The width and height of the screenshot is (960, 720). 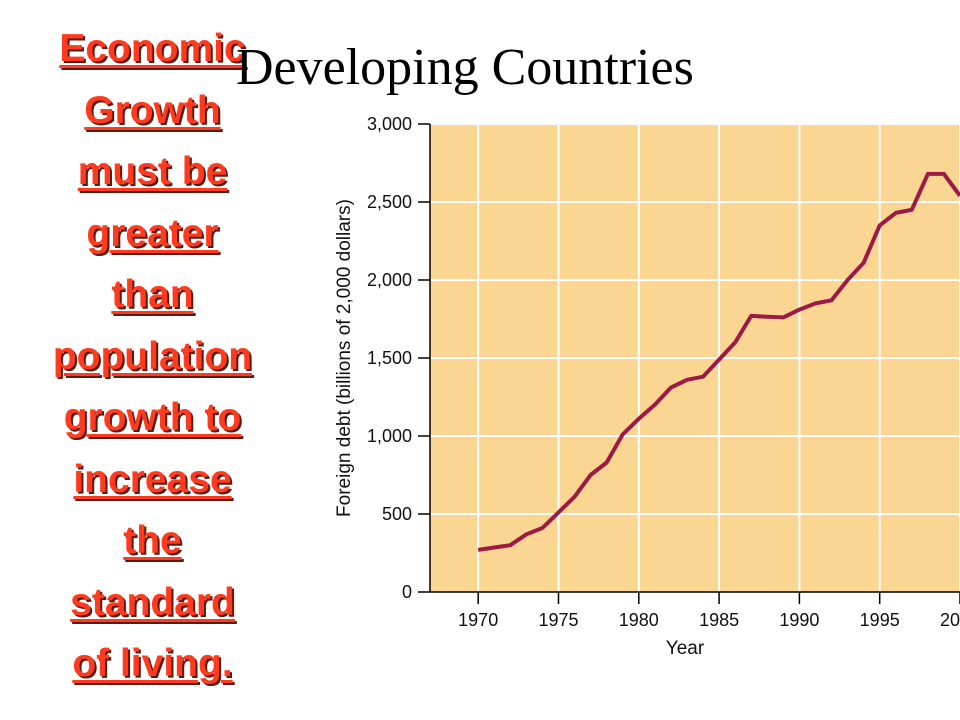 I want to click on statement-line: greater, so click(x=152, y=233).